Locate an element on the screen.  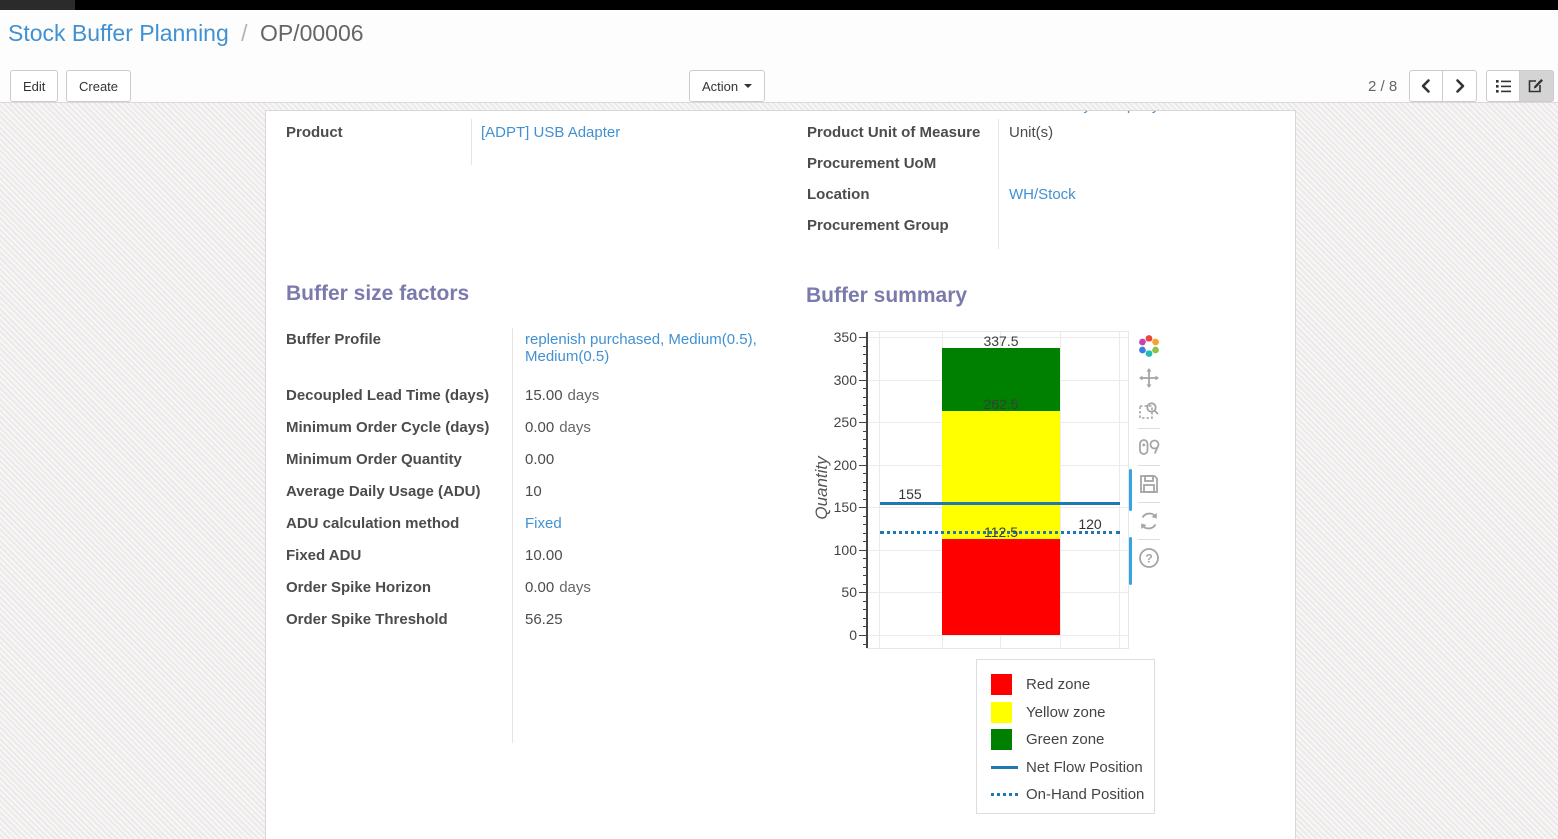
legend-item-red-zone: Red zone is located at coordinates (1072, 685).